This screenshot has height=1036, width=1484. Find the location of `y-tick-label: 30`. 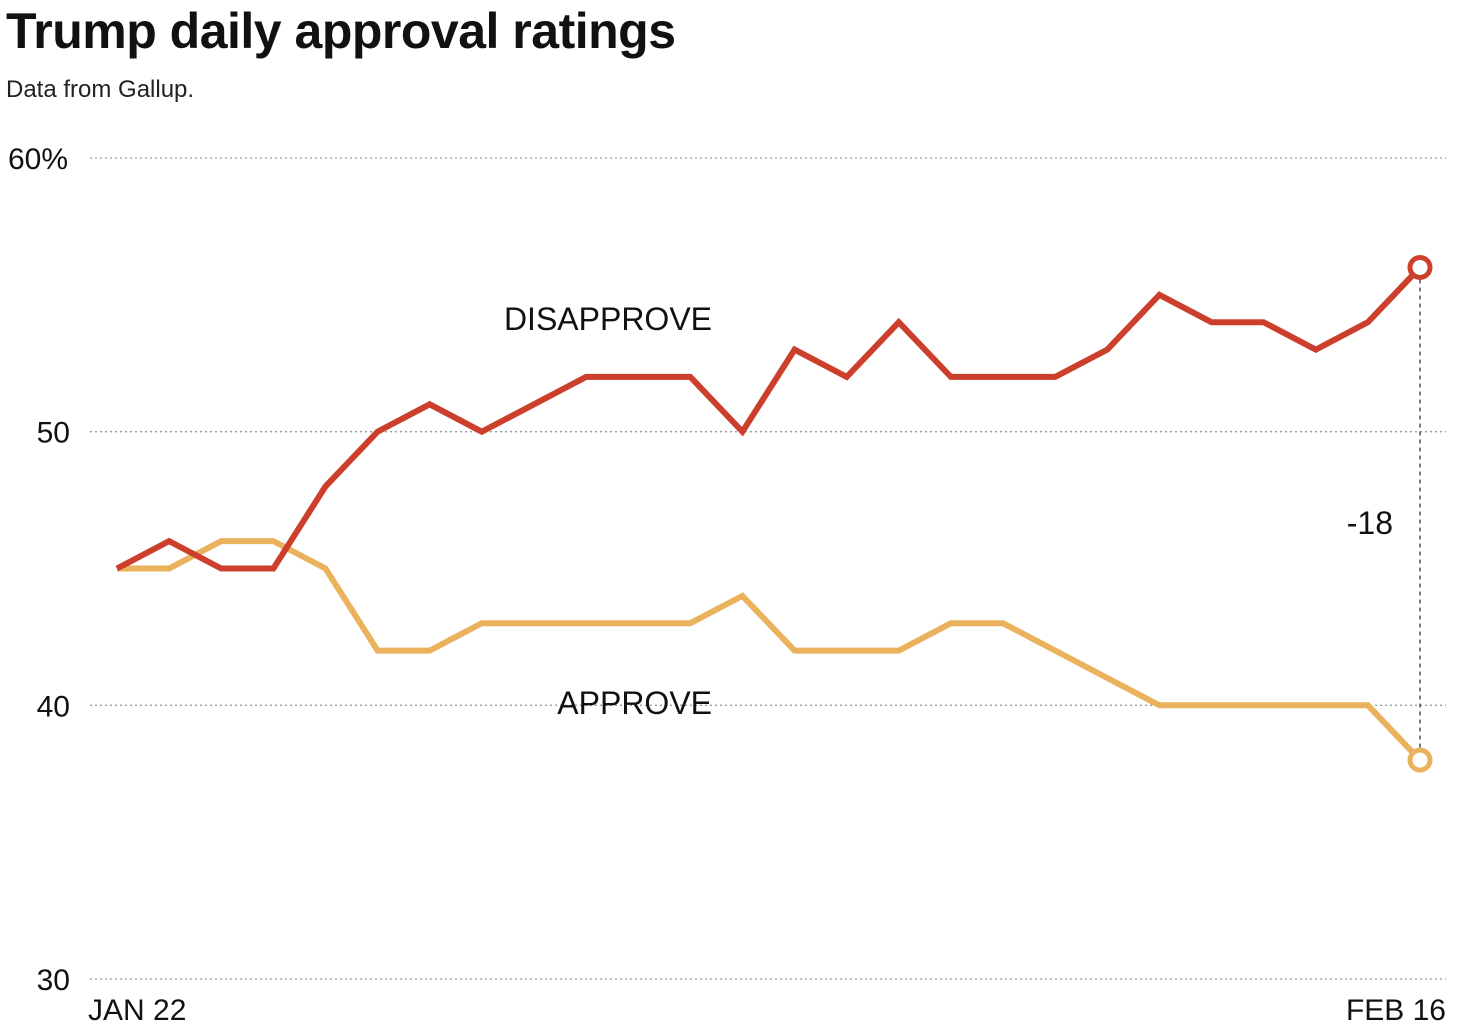

y-tick-label: 30 is located at coordinates (53, 980).